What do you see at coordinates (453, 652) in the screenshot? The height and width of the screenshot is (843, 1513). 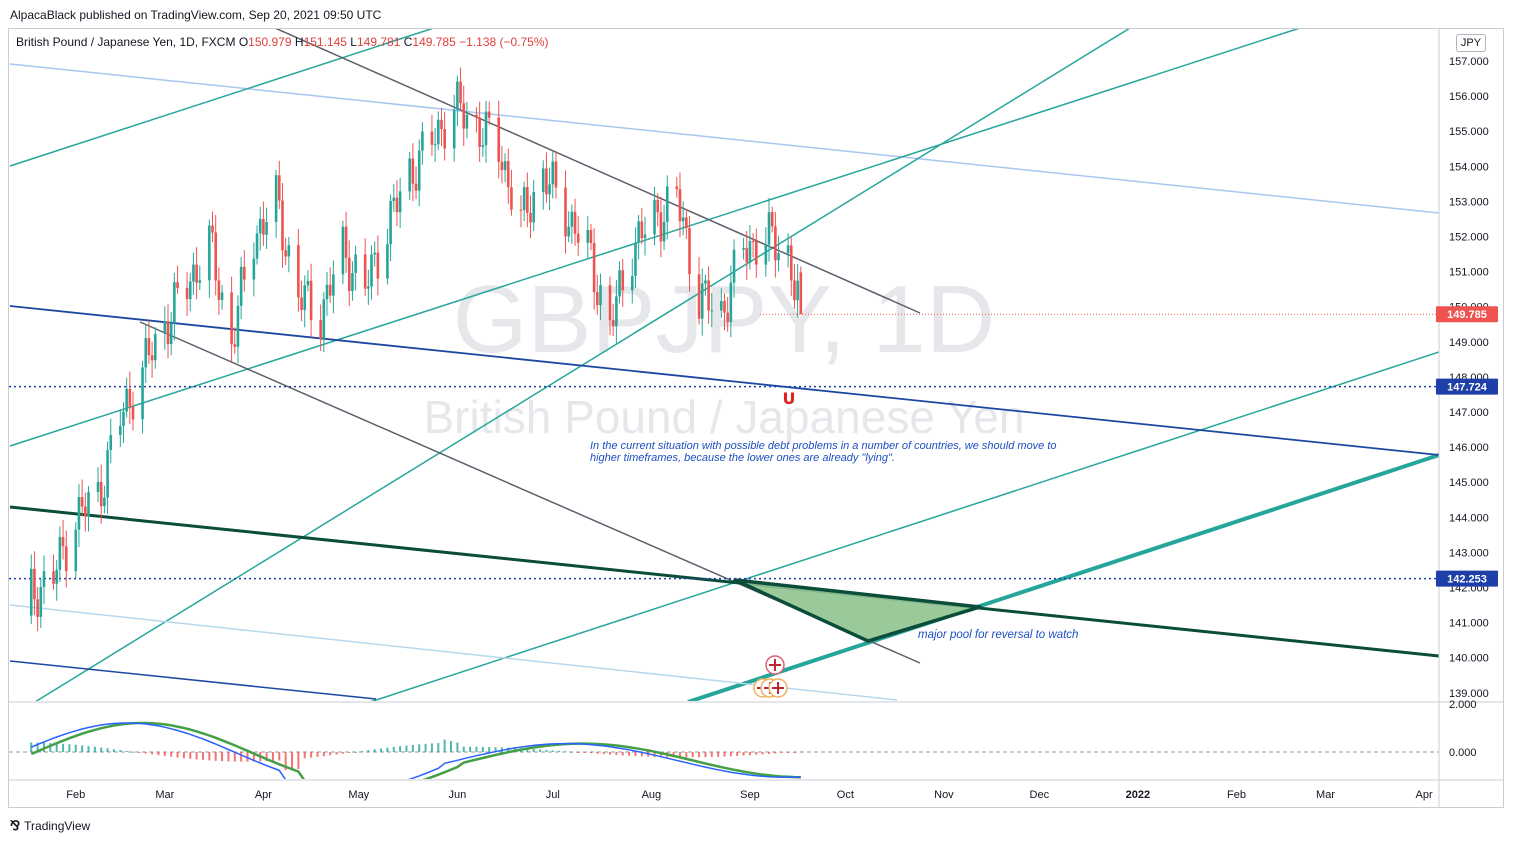 I see `light-blue-lower-line` at bounding box center [453, 652].